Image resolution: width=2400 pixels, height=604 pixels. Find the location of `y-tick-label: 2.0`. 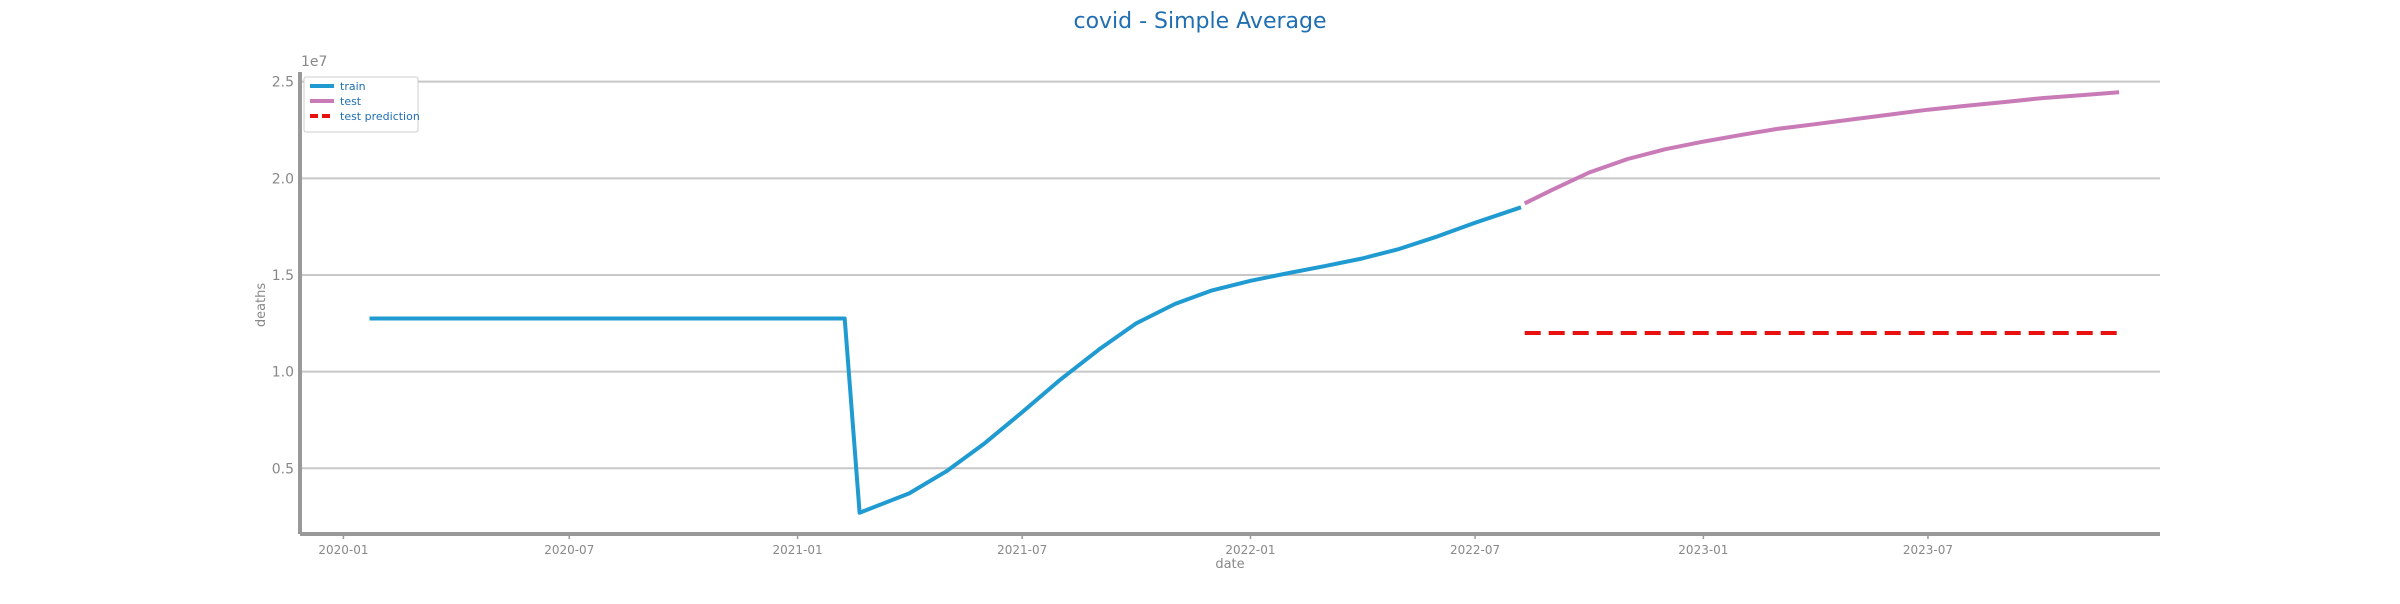

y-tick-label: 2.0 is located at coordinates (283, 179).